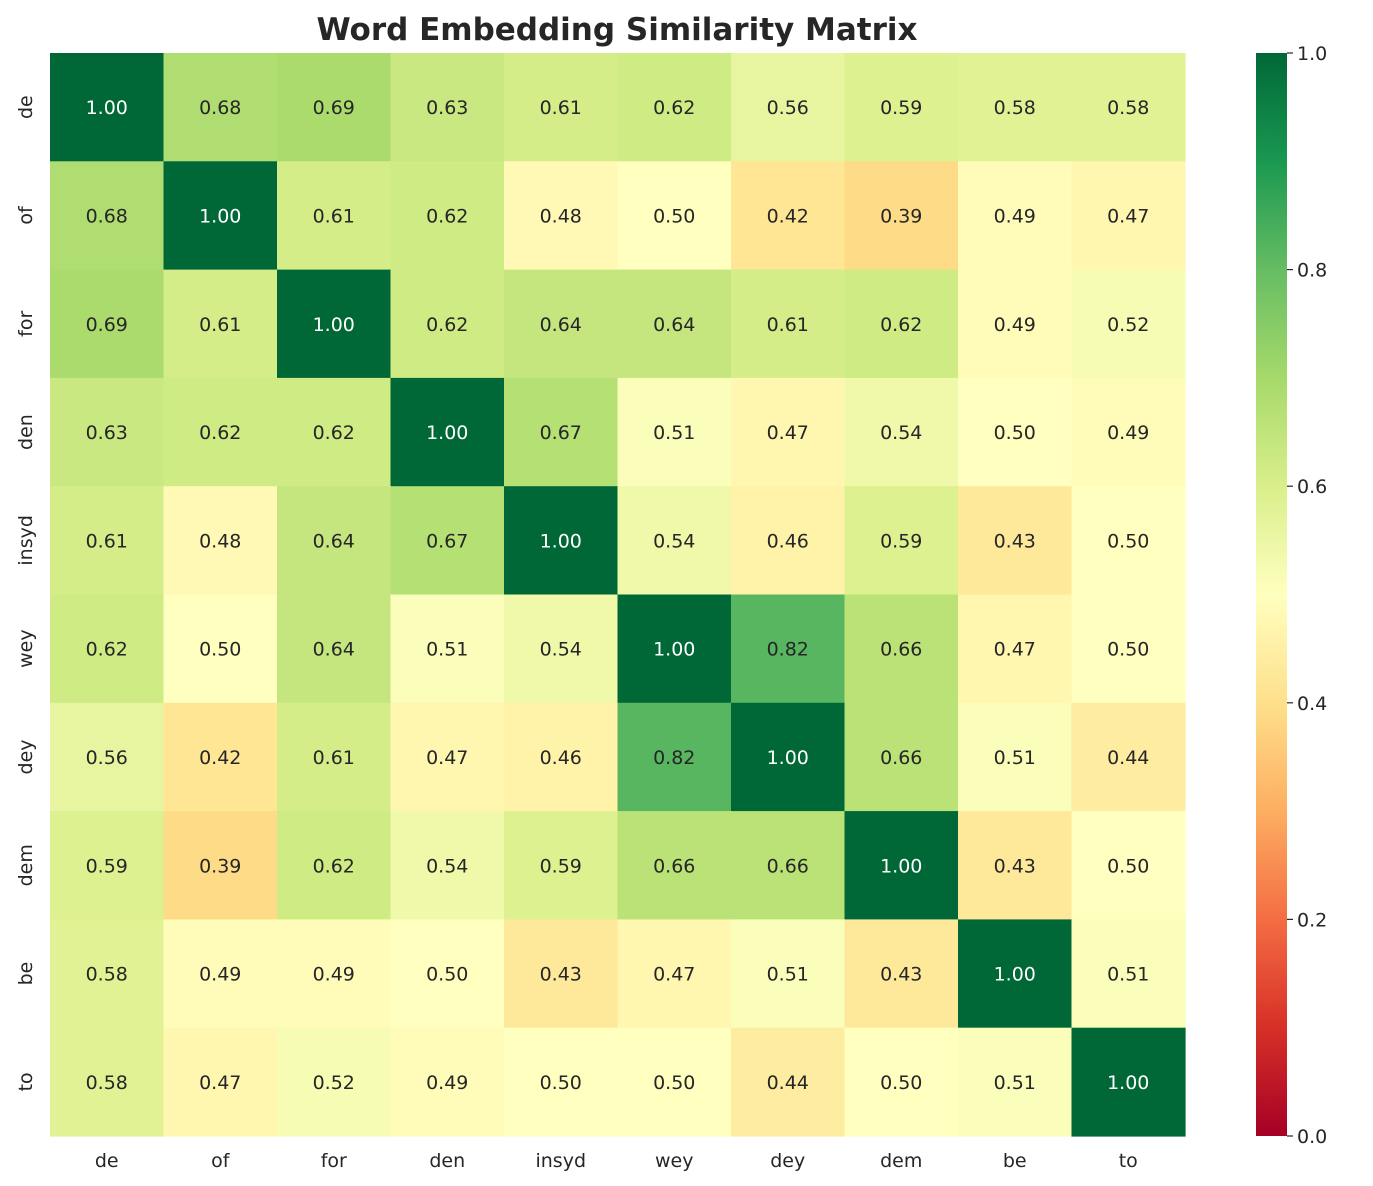 Image resolution: width=1373 pixels, height=1186 pixels. Describe the element at coordinates (561, 432) in the screenshot. I see `heatmap-cell-den-insyd` at that location.